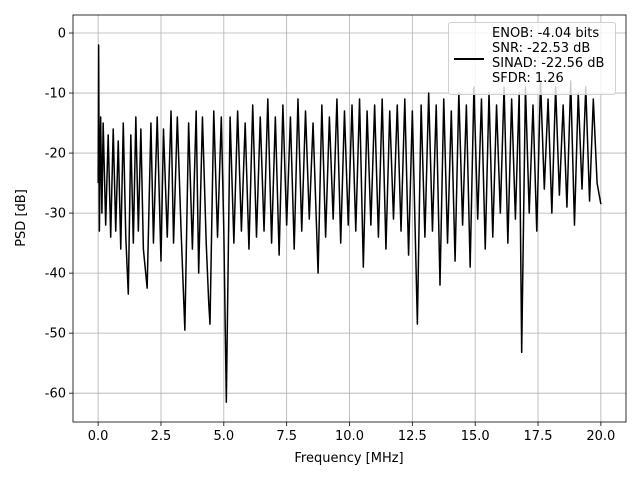 This screenshot has height=480, width=640. What do you see at coordinates (161, 436) in the screenshot?
I see `x-tick-label: 2.5` at bounding box center [161, 436].